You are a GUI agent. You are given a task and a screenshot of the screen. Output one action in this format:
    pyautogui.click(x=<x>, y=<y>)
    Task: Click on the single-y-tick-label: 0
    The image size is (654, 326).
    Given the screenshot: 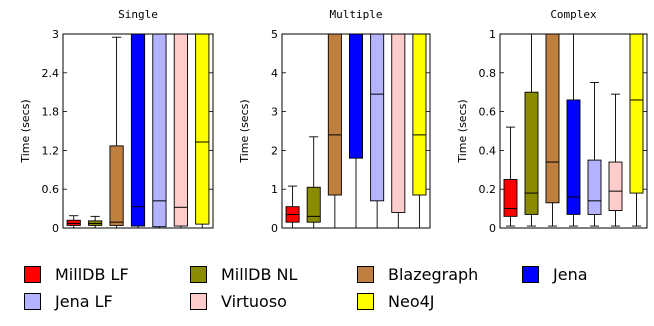 What is the action you would take?
    pyautogui.click(x=55, y=228)
    